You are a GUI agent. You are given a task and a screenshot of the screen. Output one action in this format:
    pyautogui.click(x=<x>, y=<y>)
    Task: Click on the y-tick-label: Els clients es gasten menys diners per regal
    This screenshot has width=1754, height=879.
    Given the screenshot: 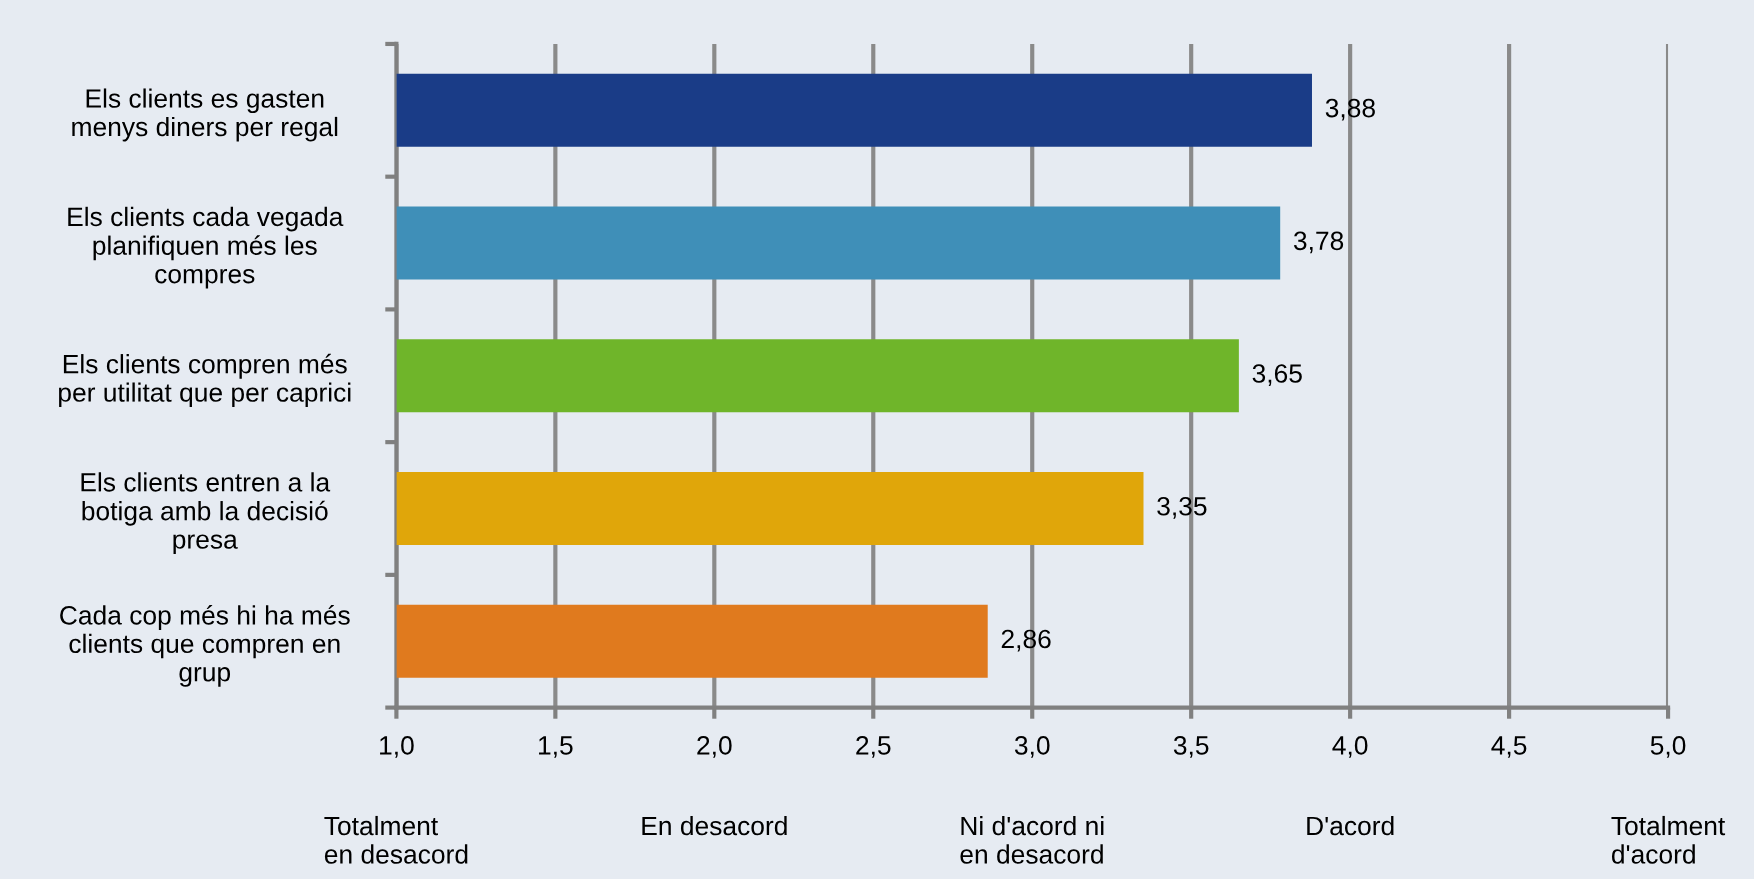 What is the action you would take?
    pyautogui.click(x=205, y=115)
    